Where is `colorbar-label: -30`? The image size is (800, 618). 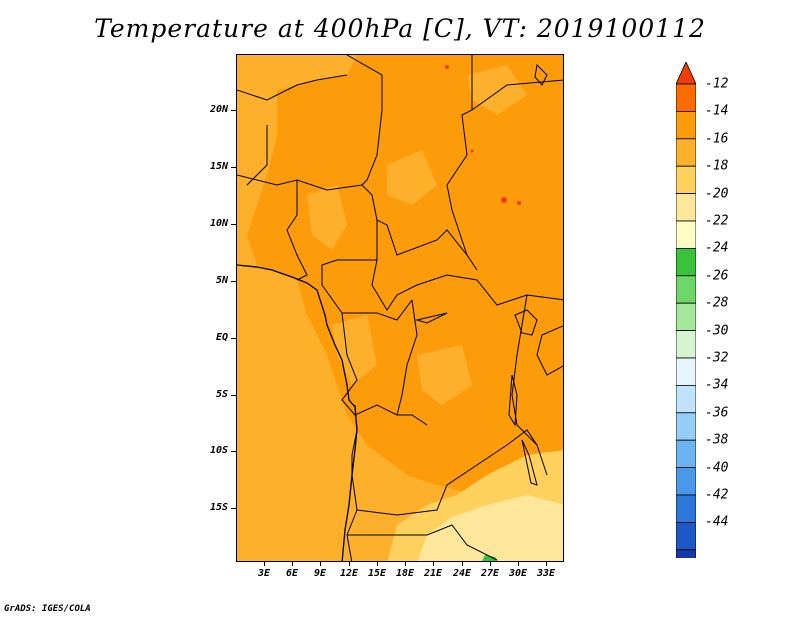 colorbar-label: -30 is located at coordinates (717, 331).